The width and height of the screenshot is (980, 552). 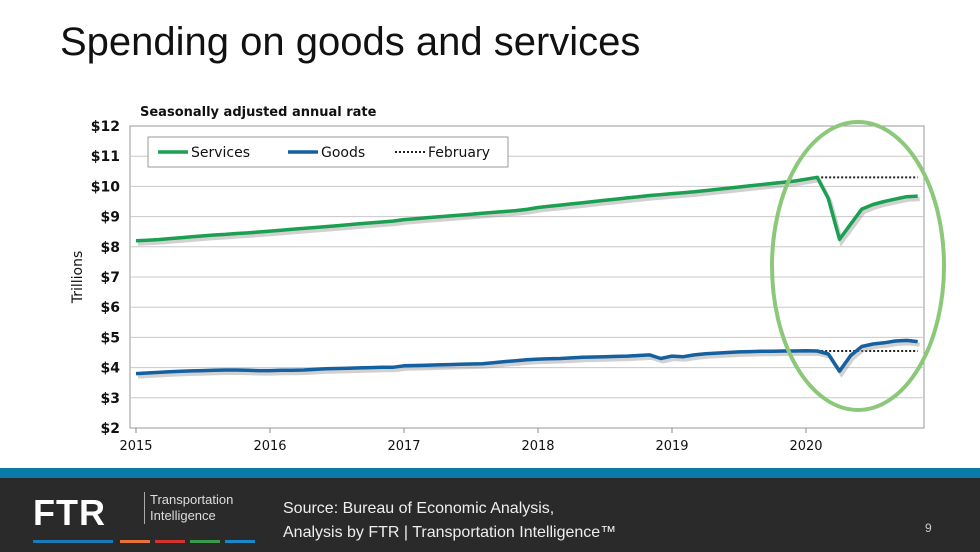 I want to click on x-tick-label: 2016, so click(x=269, y=446).